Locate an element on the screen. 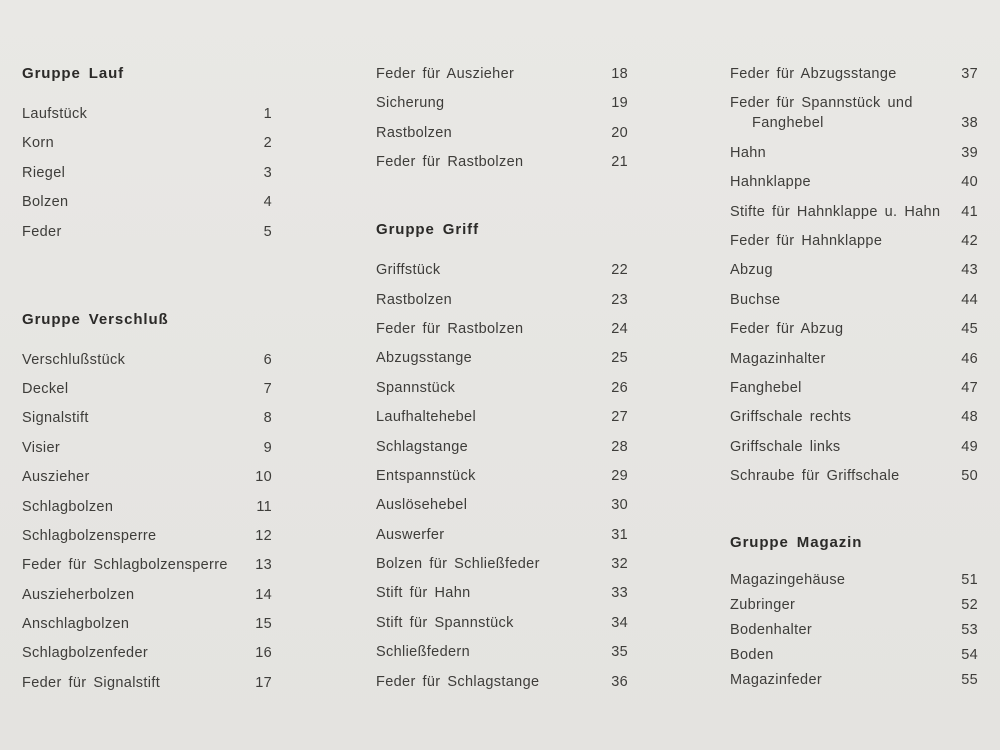  part-number: 17 is located at coordinates (263, 682).